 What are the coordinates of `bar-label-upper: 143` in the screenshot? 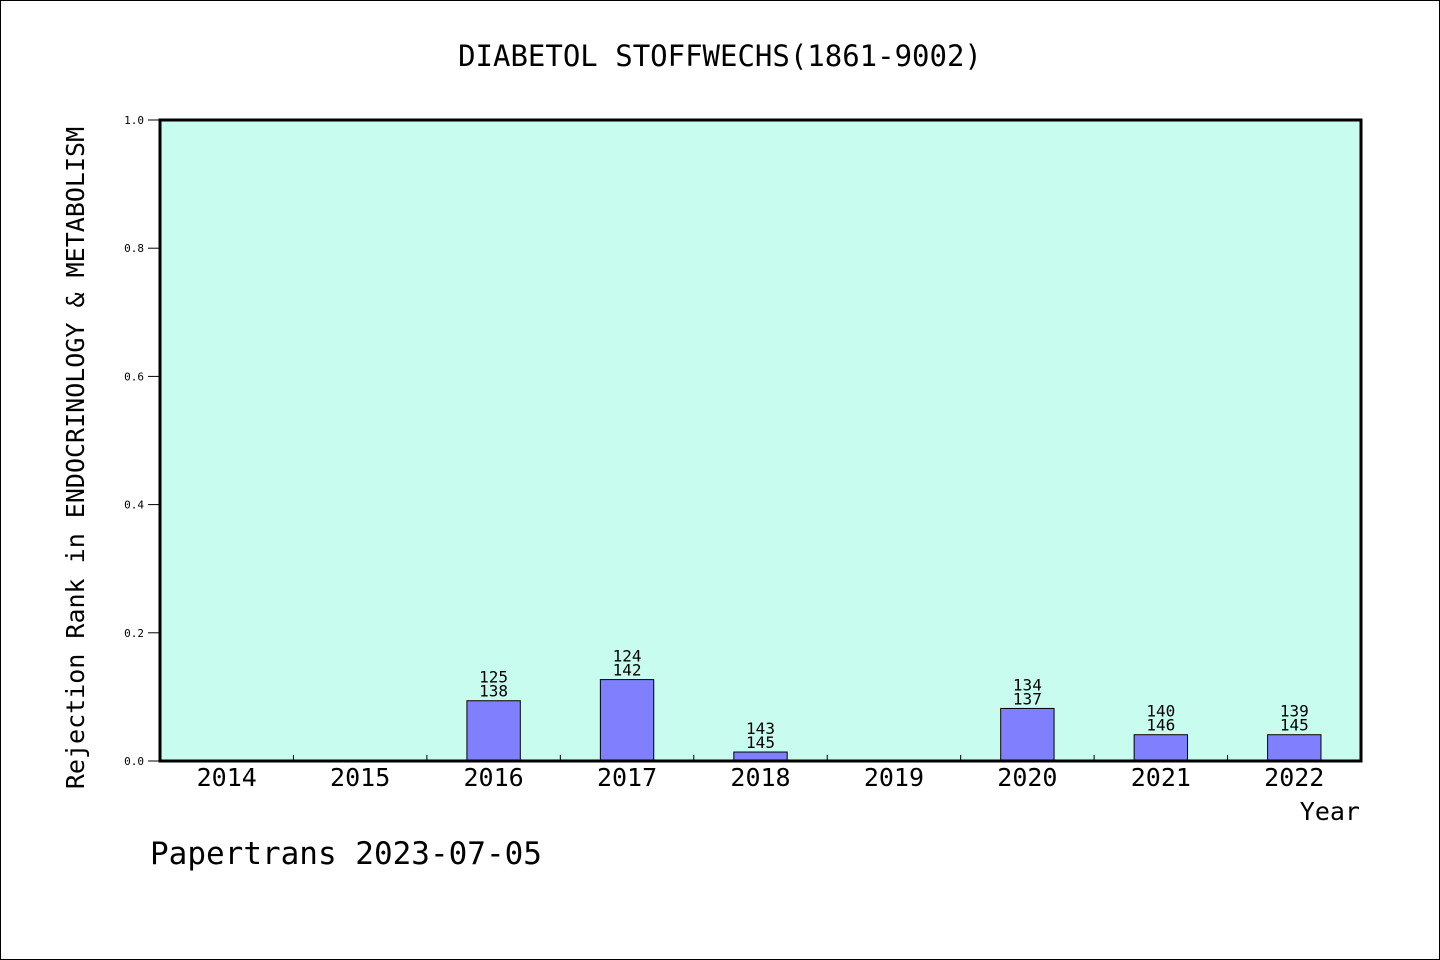 It's located at (760, 728).